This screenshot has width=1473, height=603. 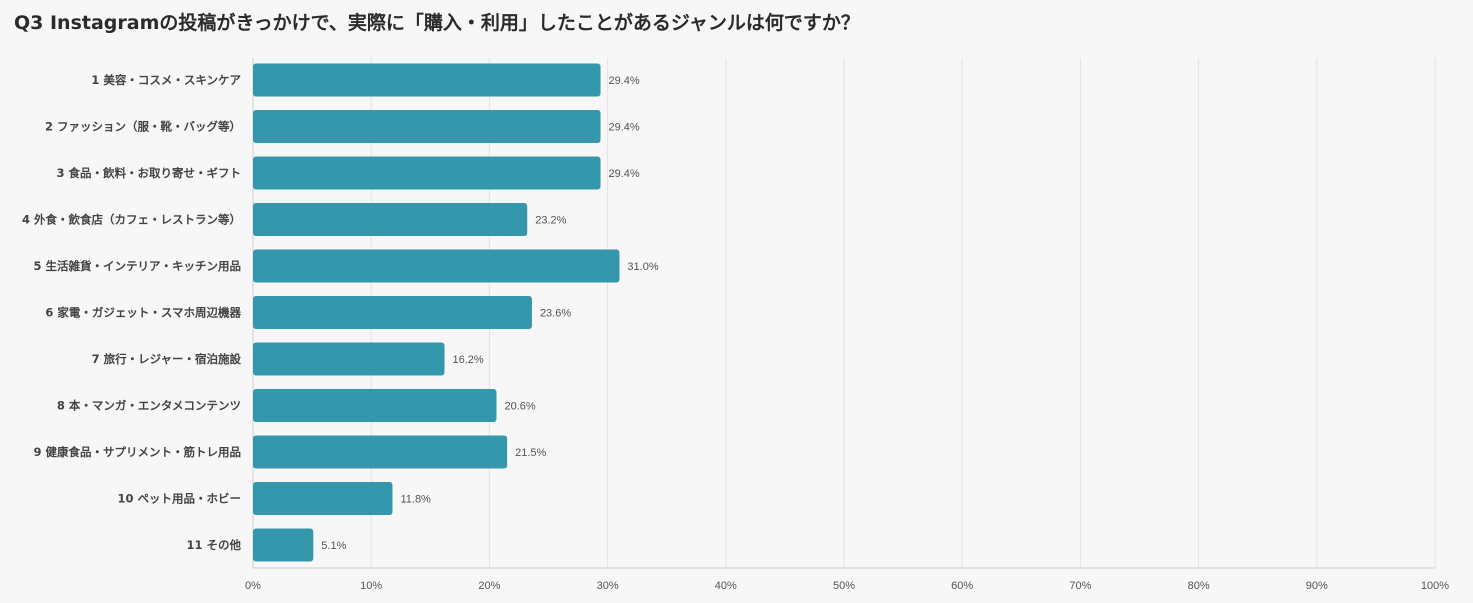 What do you see at coordinates (726, 586) in the screenshot?
I see `x-tick-label: 40%` at bounding box center [726, 586].